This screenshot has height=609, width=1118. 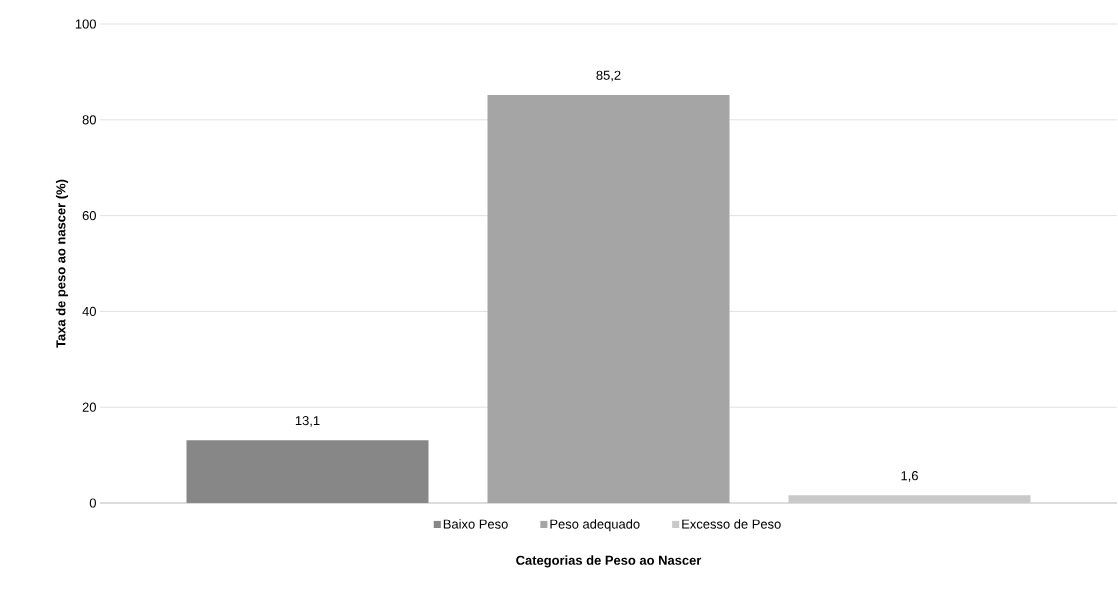 I want to click on legend-label: Excesso de Peso, so click(x=731, y=524).